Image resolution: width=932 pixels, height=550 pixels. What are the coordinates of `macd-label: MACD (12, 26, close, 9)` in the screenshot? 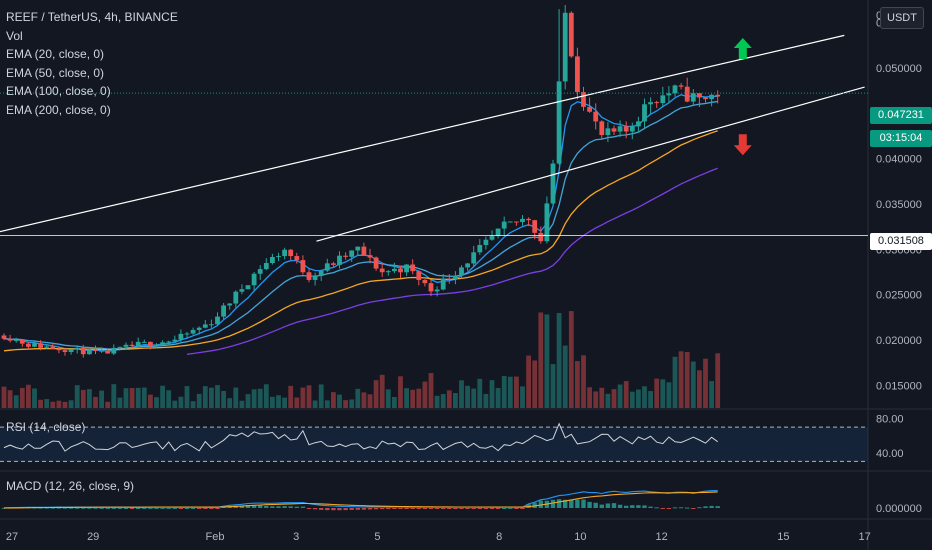 It's located at (70, 486).